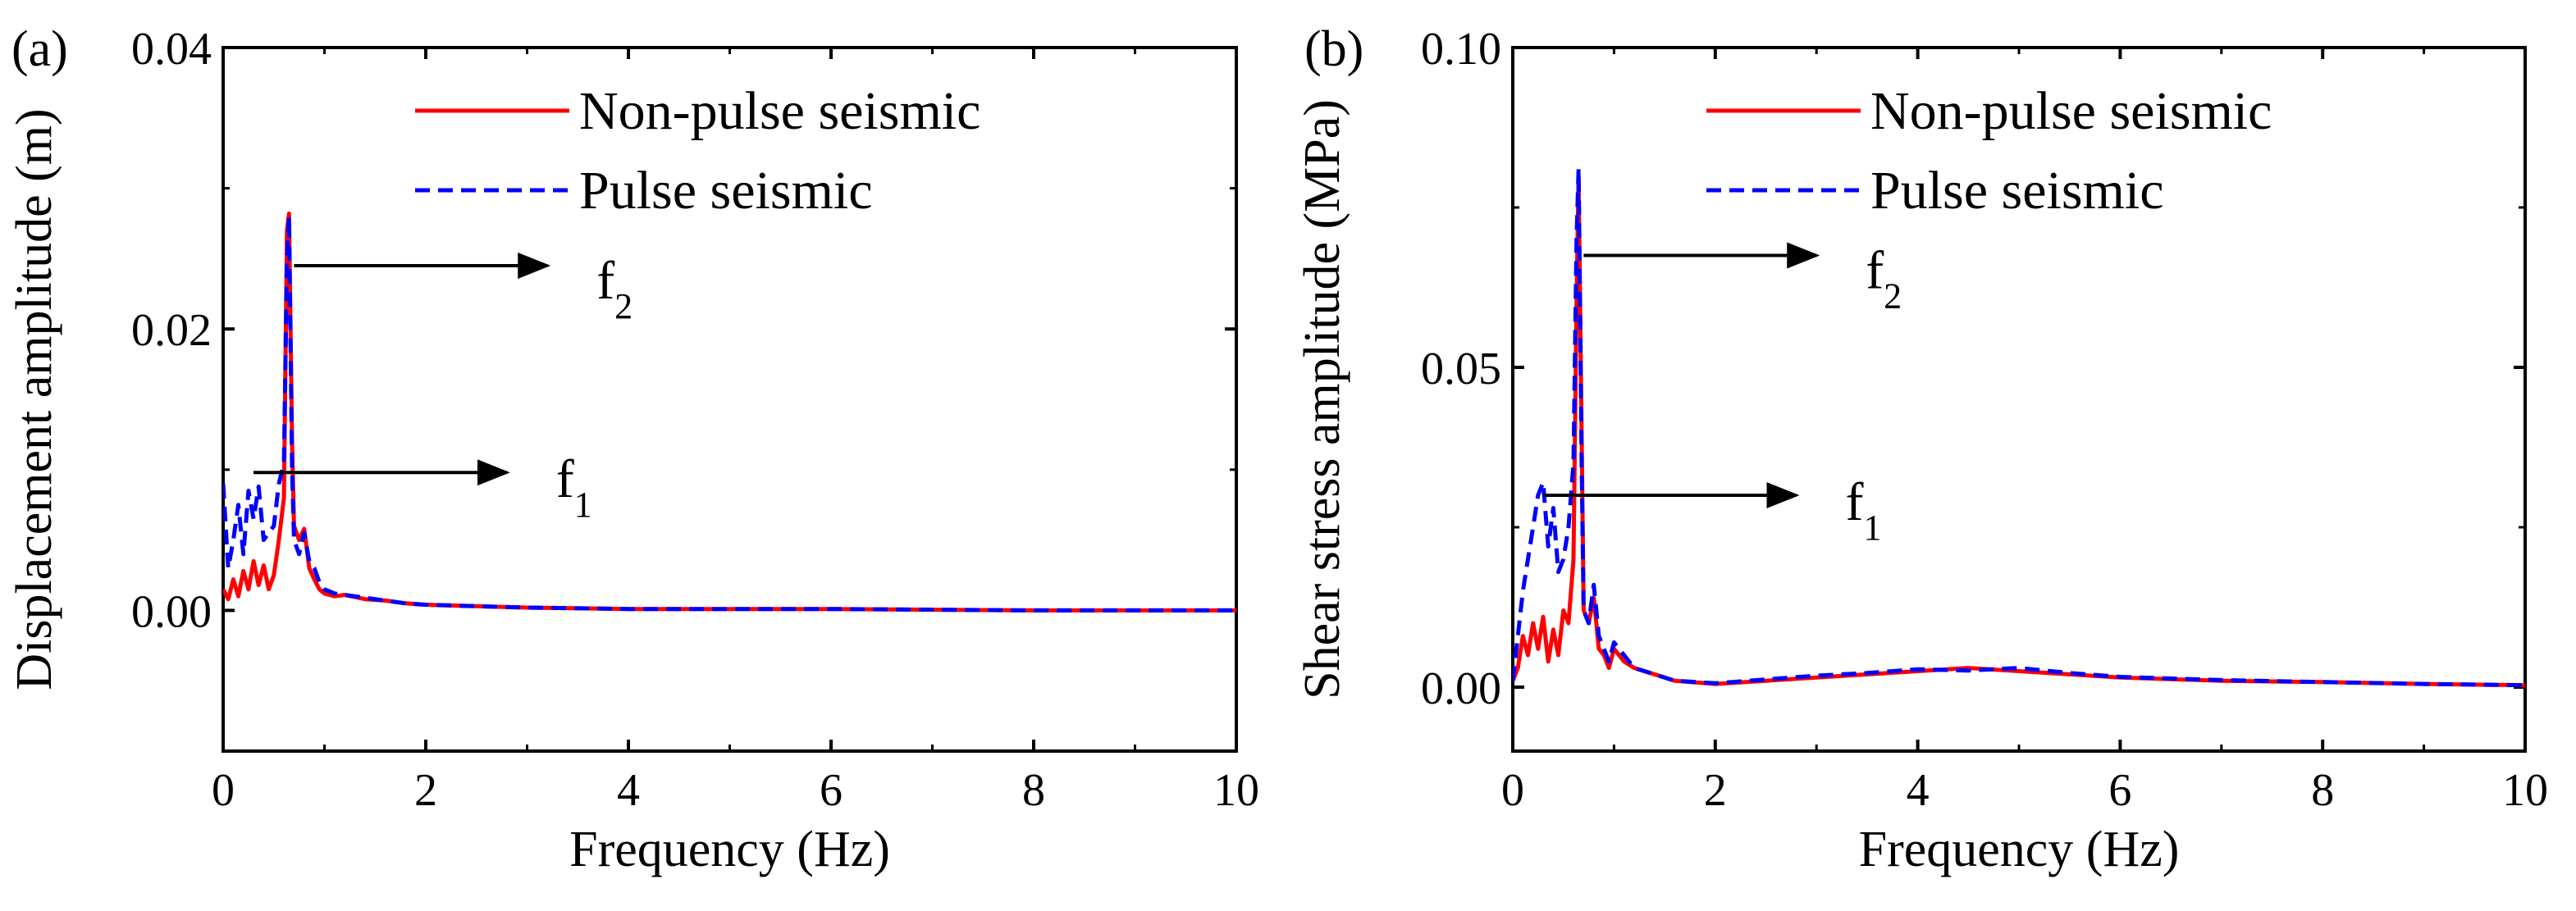 The width and height of the screenshot is (2576, 911). What do you see at coordinates (1461, 49) in the screenshot?
I see `y-tick-label: 0.10` at bounding box center [1461, 49].